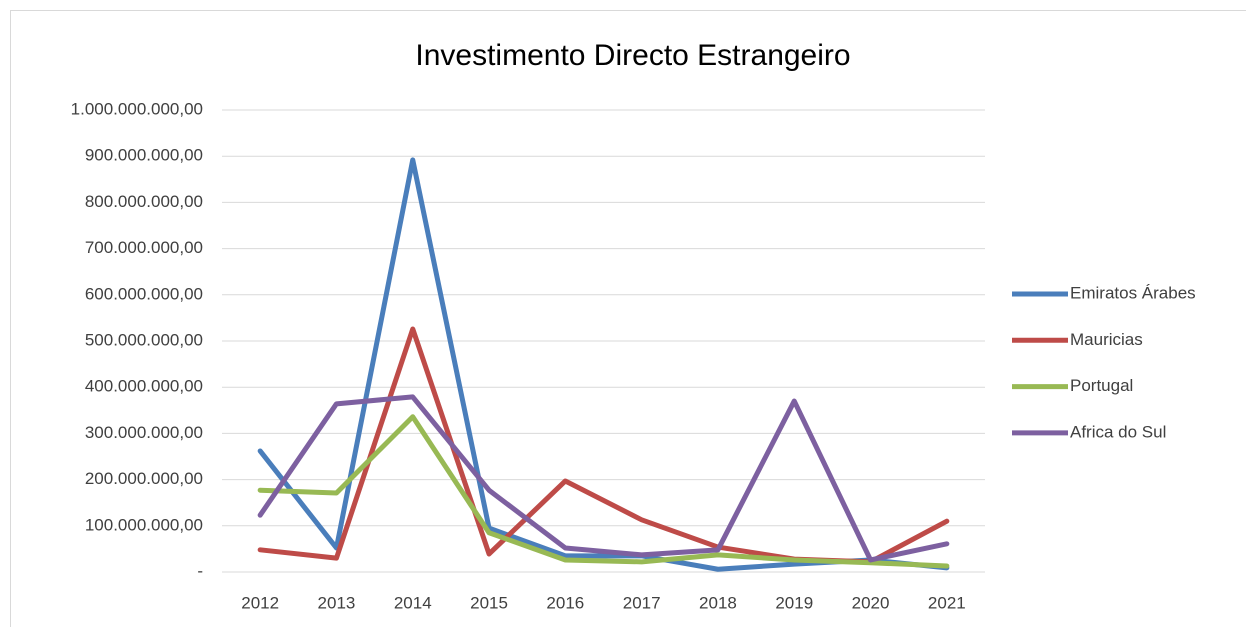  What do you see at coordinates (489, 602) in the screenshot?
I see `x-tick-label: 2015` at bounding box center [489, 602].